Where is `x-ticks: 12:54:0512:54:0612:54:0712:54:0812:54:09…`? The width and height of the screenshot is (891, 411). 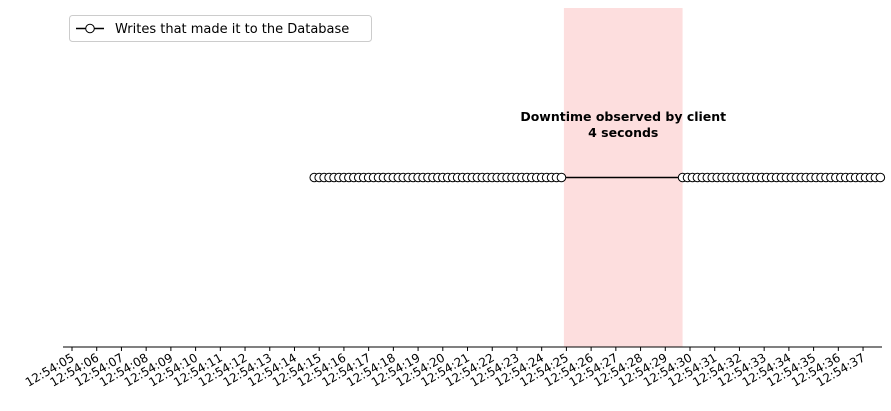
x-ticks: 12:54:0512:54:0612:54:0712:54:0812:54:09… is located at coordinates (445, 368).